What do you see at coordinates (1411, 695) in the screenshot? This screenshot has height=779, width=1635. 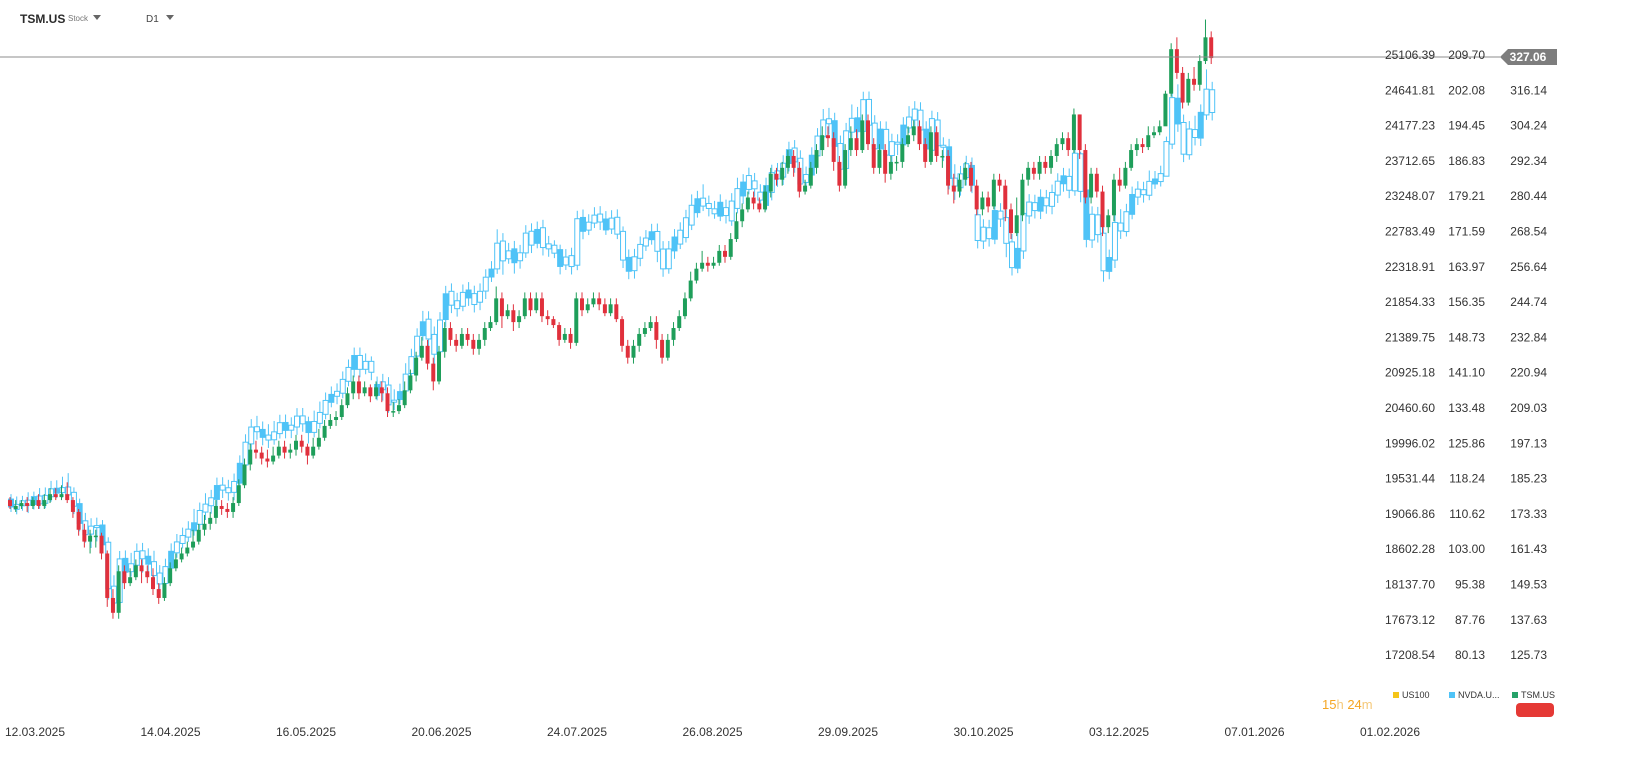 I see `legend-us100: US100` at bounding box center [1411, 695].